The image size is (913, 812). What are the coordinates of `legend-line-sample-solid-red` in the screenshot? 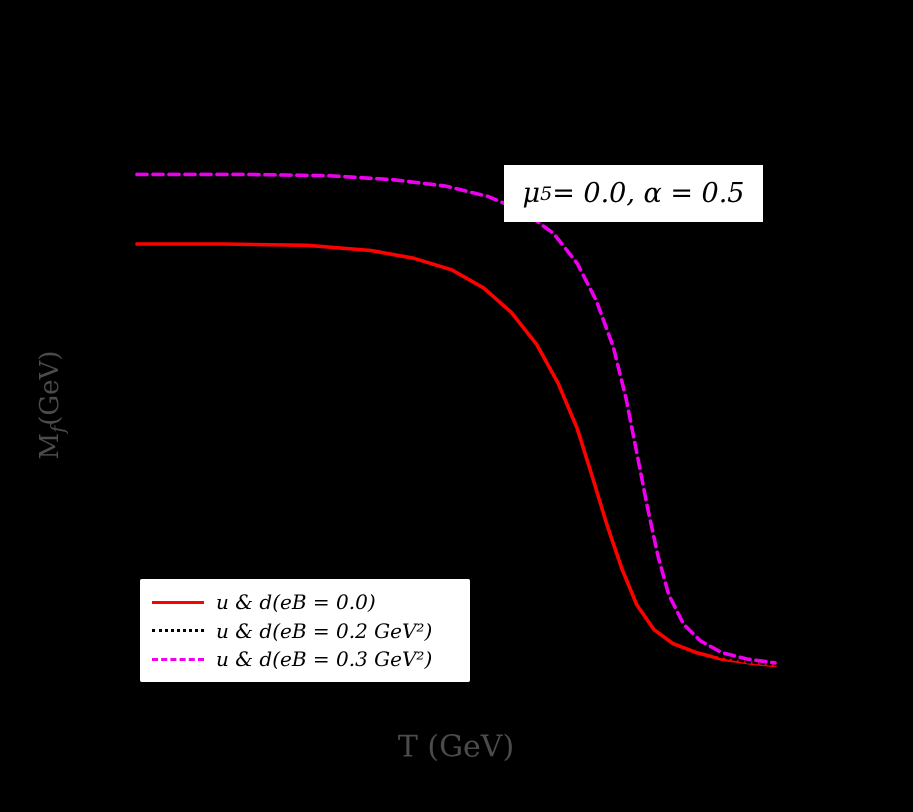 It's located at (178, 602).